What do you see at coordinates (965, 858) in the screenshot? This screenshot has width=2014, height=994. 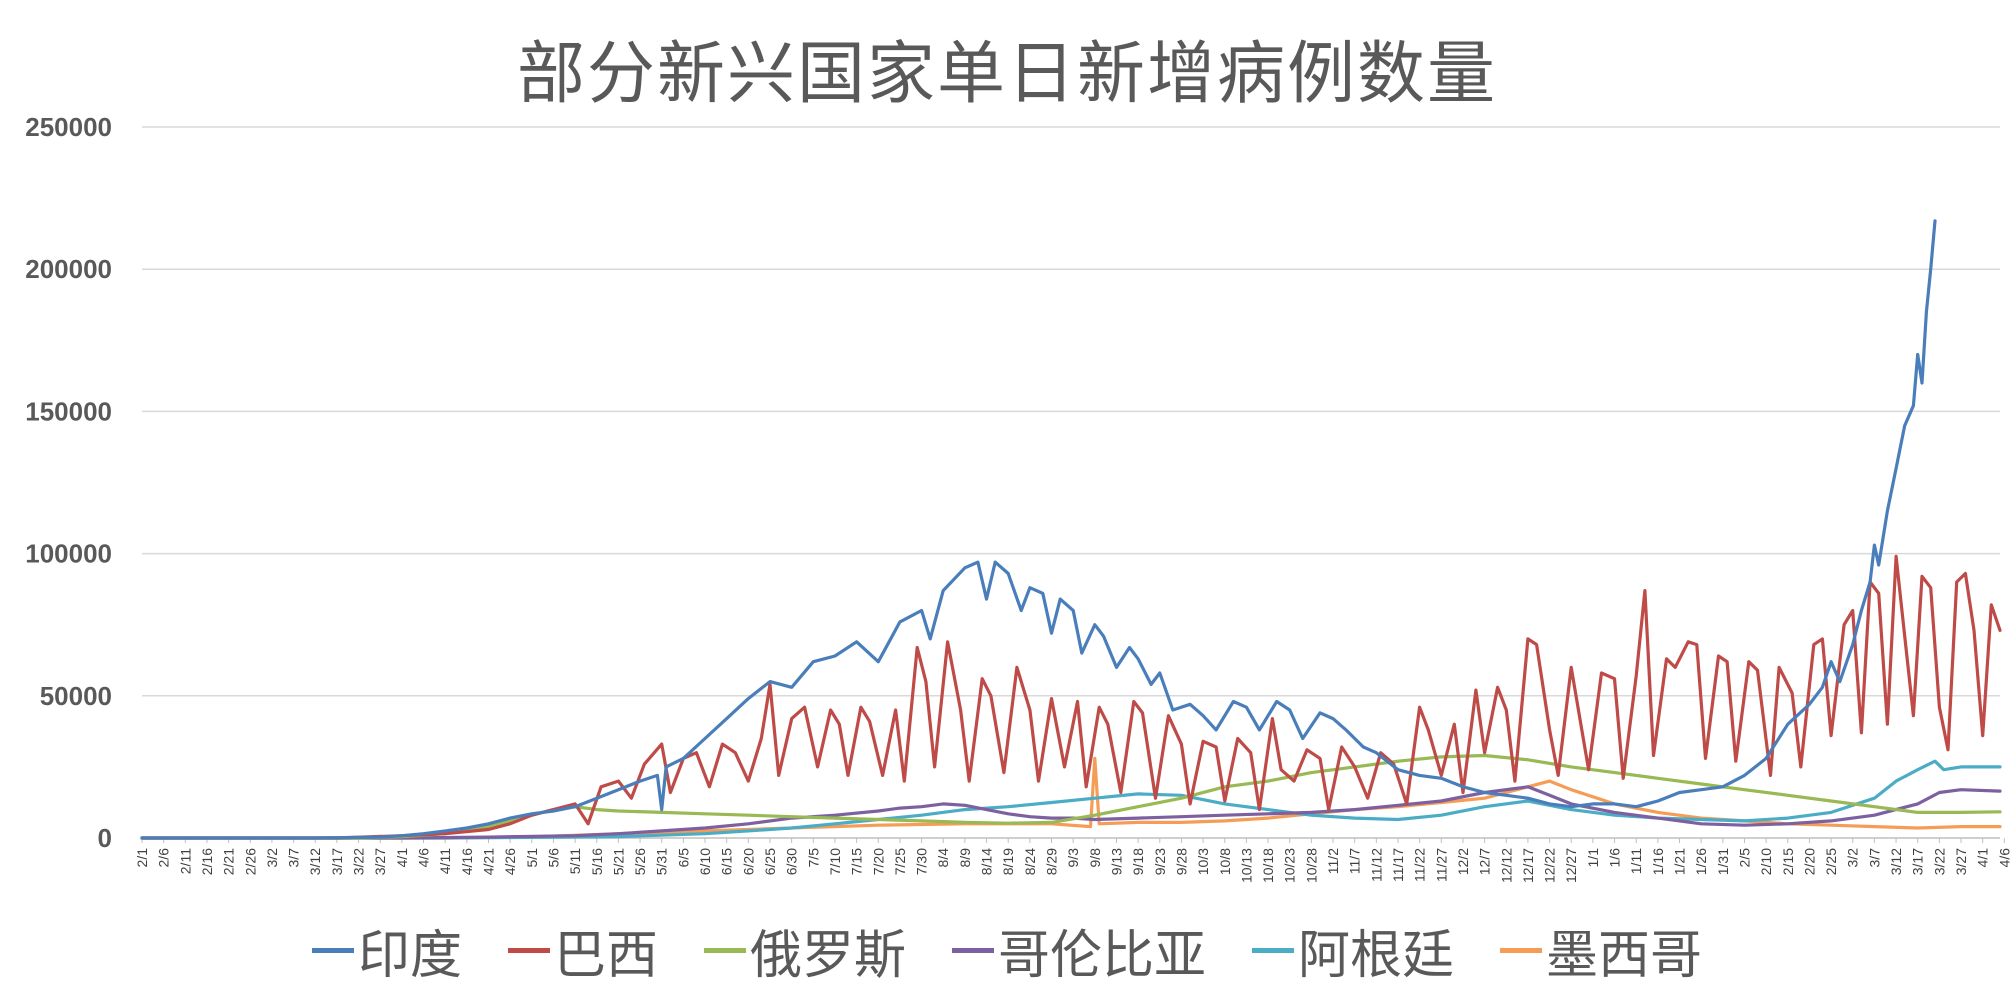 I see `x-tick-label: 8/9` at bounding box center [965, 858].